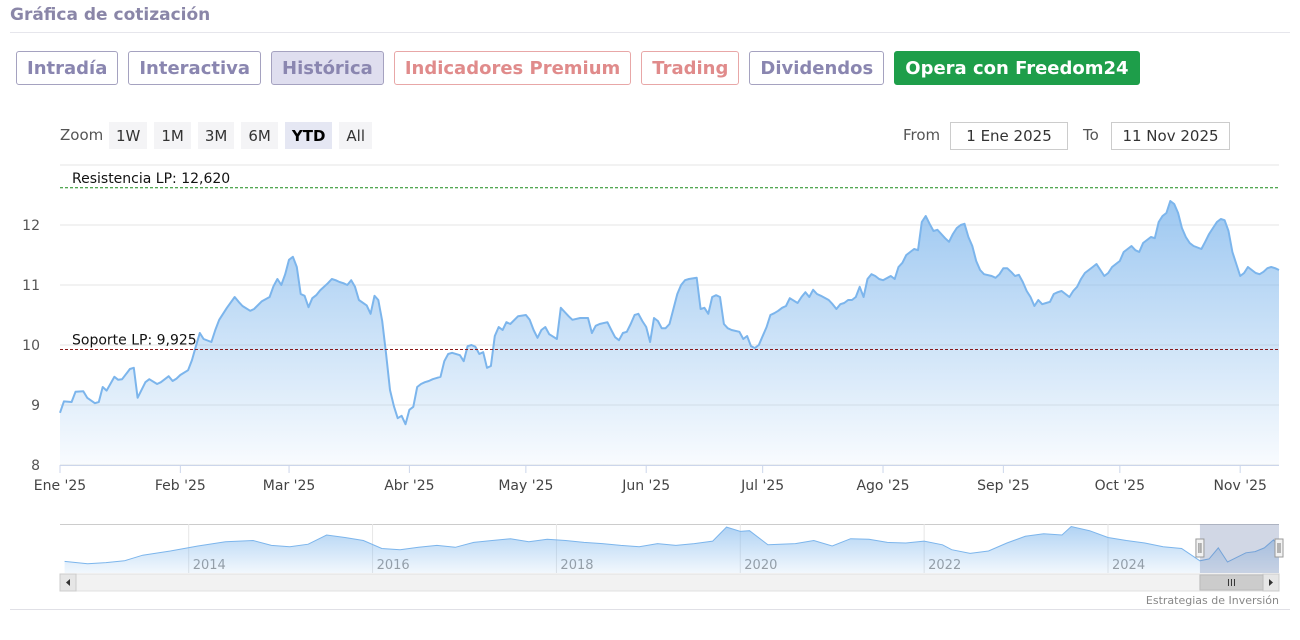 The width and height of the screenshot is (1300, 640). I want to click on tab-interactiva: Interactiva, so click(195, 68).